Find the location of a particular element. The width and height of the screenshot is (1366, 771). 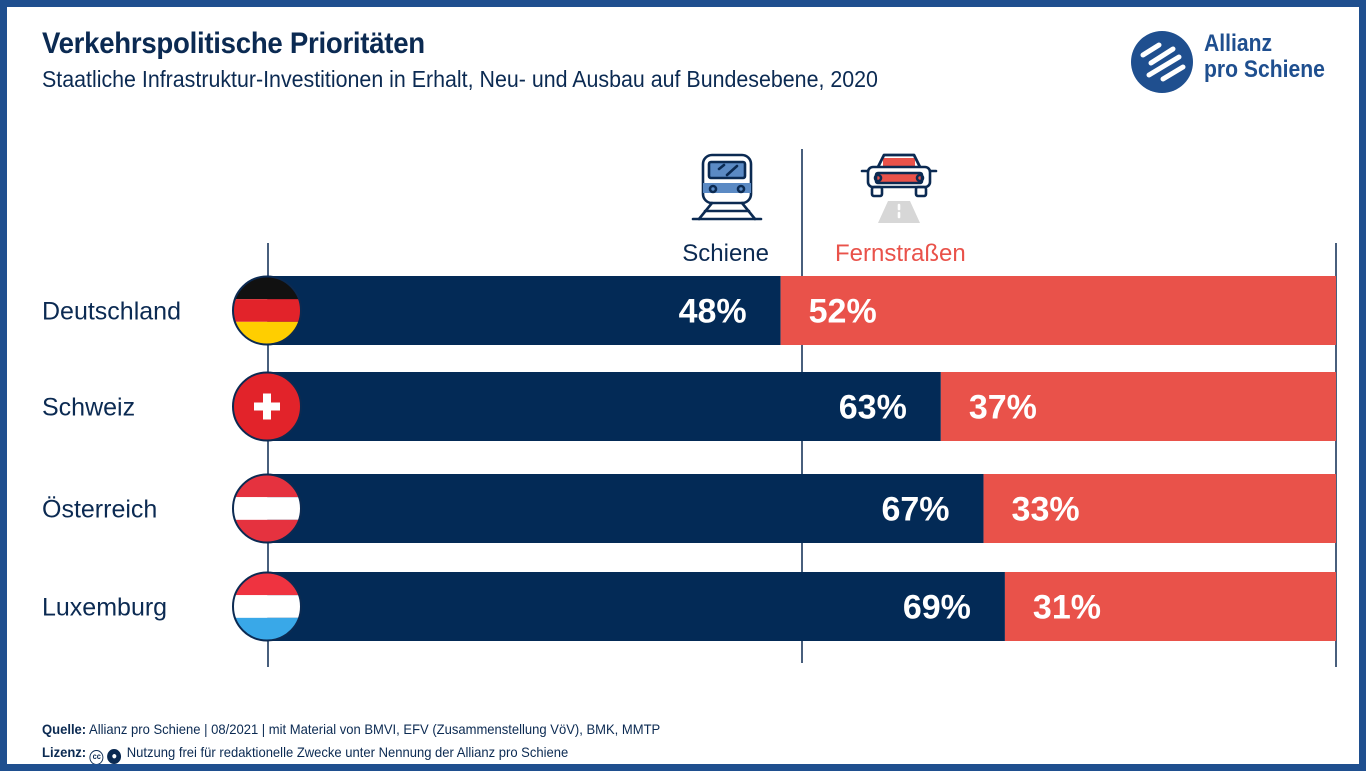

allianz-pro-schiene-logo: Allianz pro Schiene is located at coordinates (1234, 60).